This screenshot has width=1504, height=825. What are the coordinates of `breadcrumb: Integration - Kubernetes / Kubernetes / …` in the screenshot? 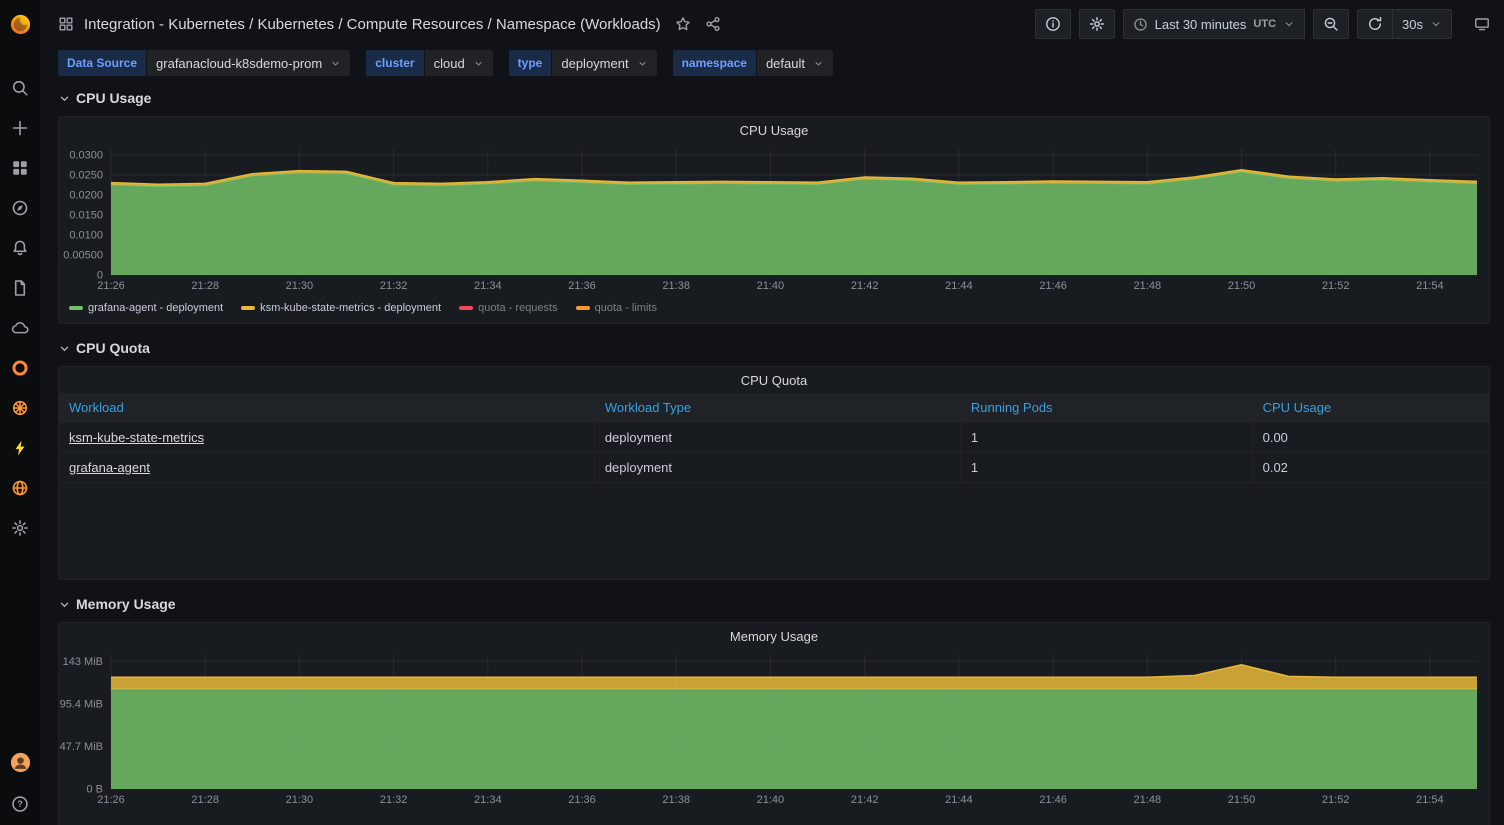 It's located at (372, 24).